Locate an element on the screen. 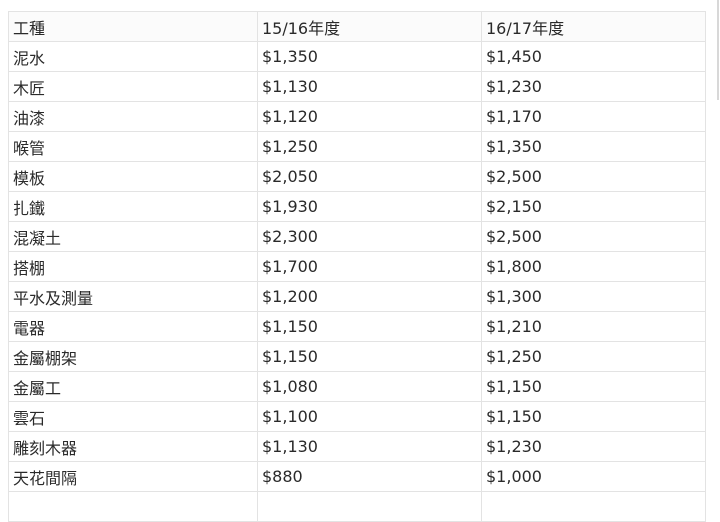 The height and width of the screenshot is (522, 720). trade-cell: 模板 is located at coordinates (133, 176).